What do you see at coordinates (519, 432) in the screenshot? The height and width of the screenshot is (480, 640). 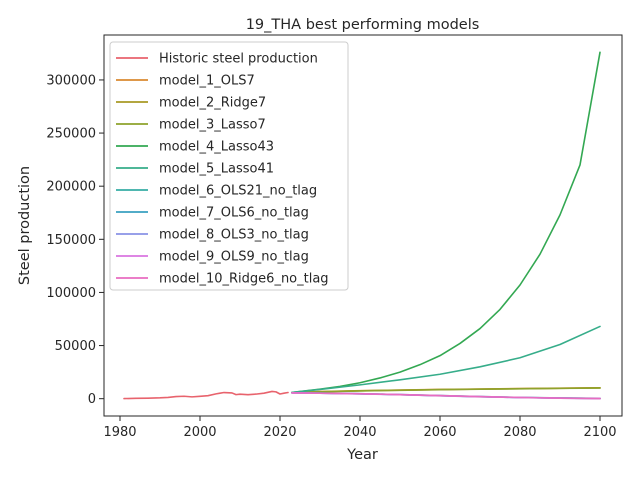 I see `x-tick-label: 2080` at bounding box center [519, 432].